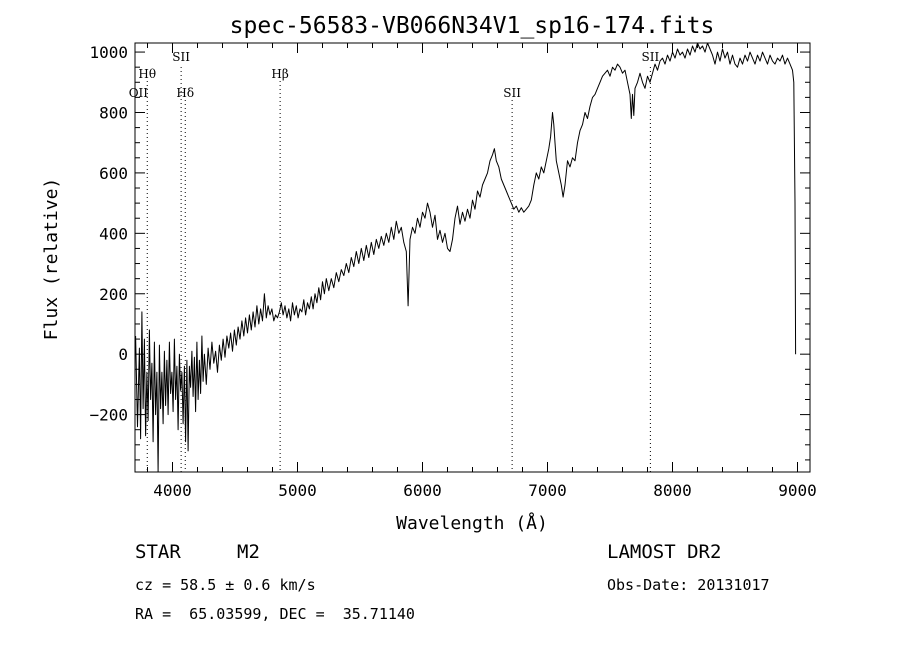  I want to click on sky-coordinates: RA = 65.03599, DEC = 35.71140, so click(275, 614).